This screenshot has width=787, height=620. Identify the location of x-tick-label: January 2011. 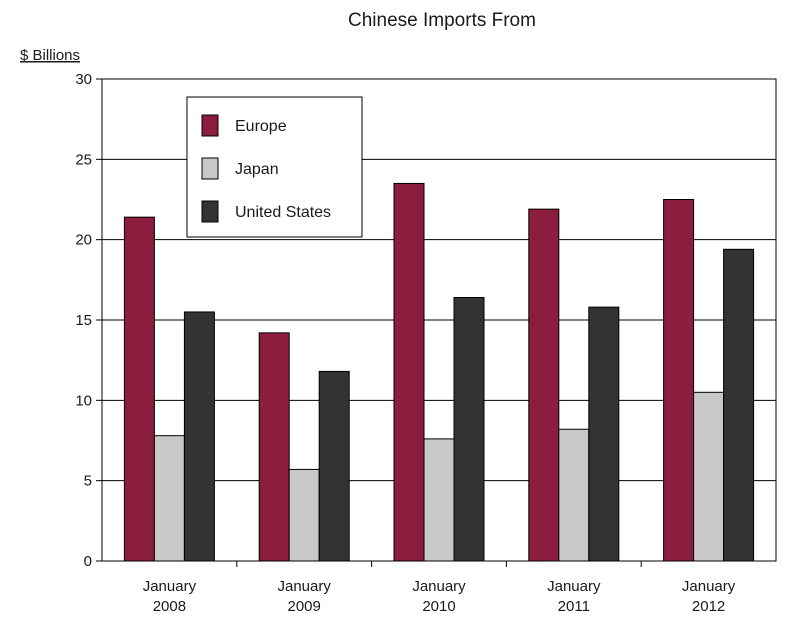
(574, 596).